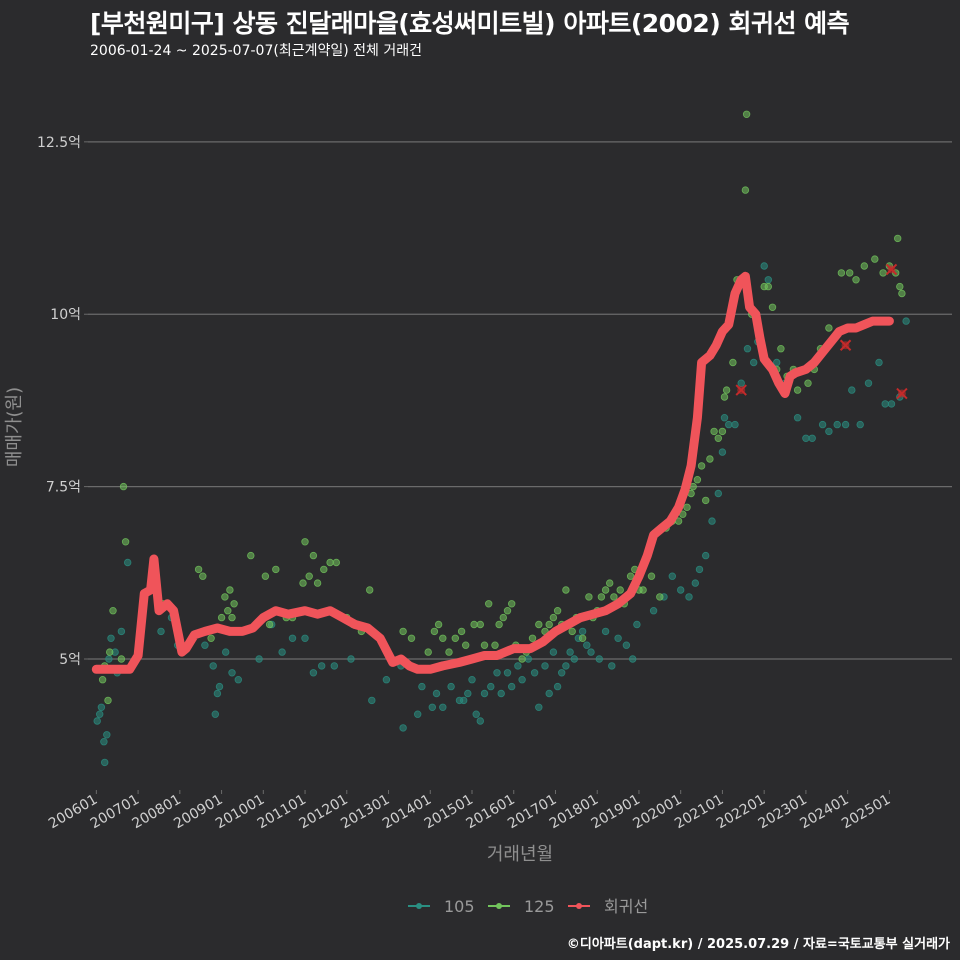 Image resolution: width=960 pixels, height=960 pixels. What do you see at coordinates (902, 393) in the screenshot?
I see `cancelled-marker` at bounding box center [902, 393].